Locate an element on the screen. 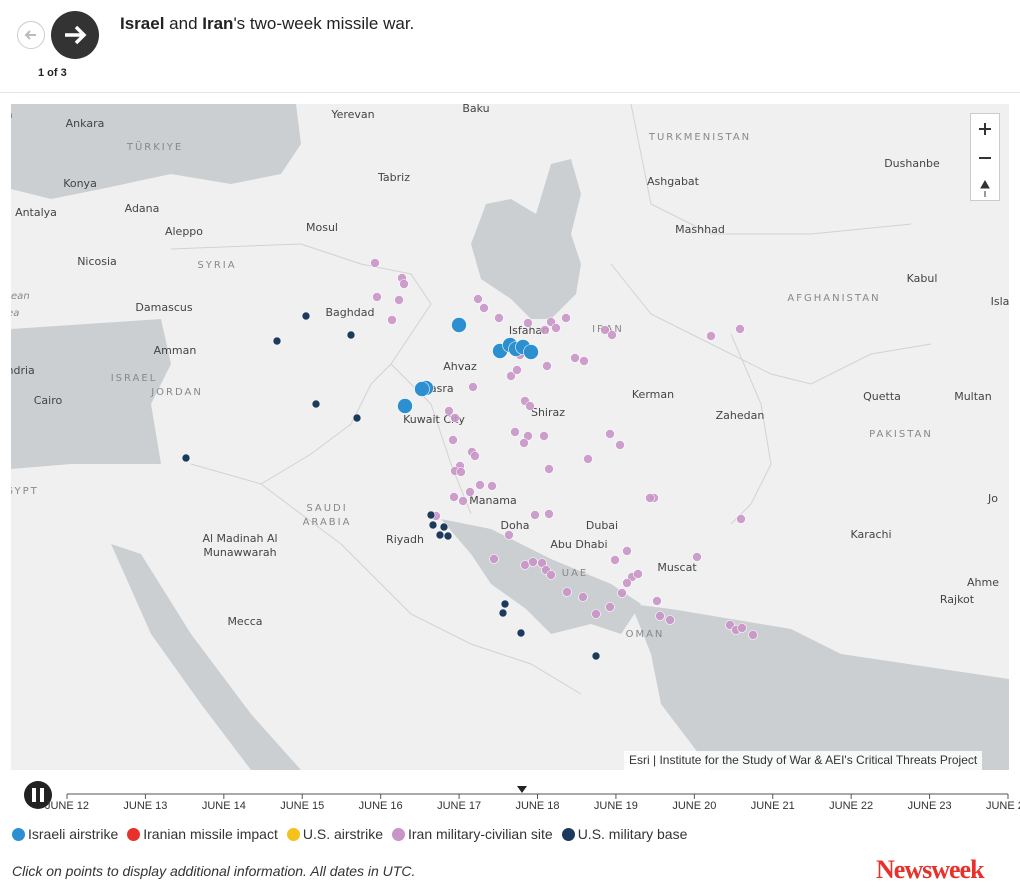  map-label: SYRIA is located at coordinates (216, 265).